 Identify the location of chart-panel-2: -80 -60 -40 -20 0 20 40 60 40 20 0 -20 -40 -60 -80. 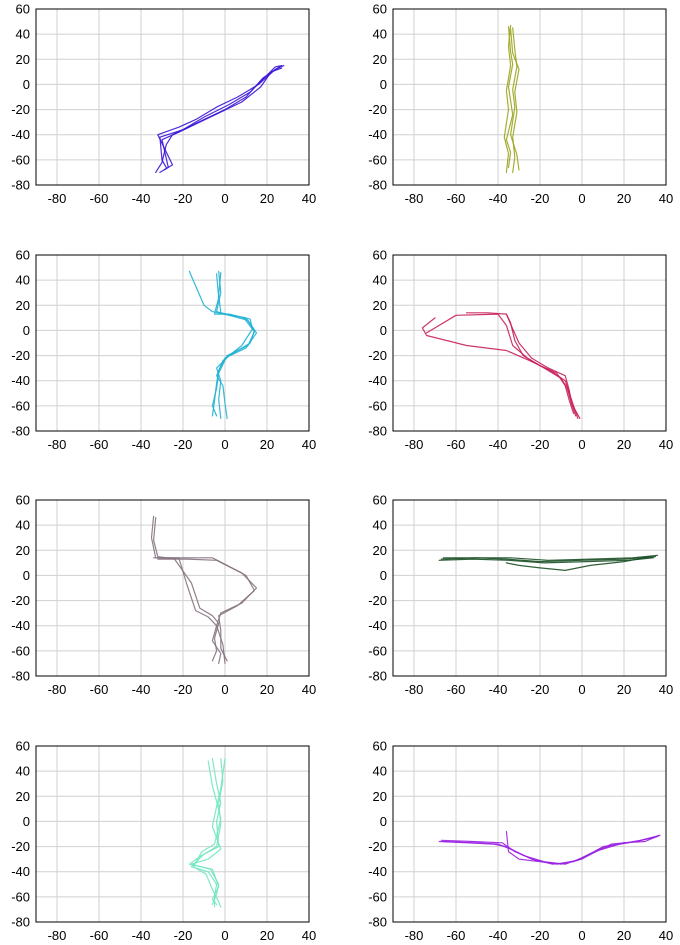
(520, 104).